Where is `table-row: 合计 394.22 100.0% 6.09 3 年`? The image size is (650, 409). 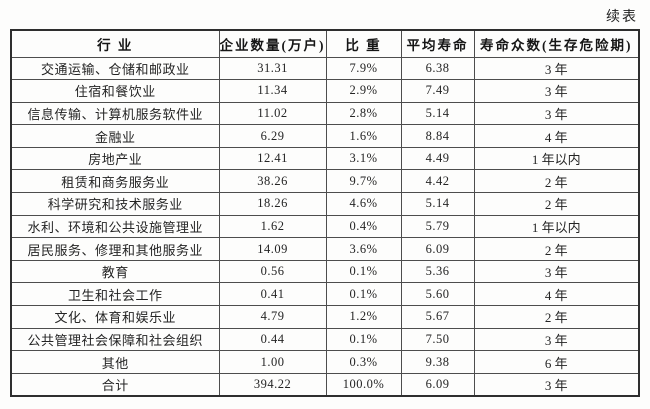
table-row: 合计 394.22 100.0% 6.09 3 年 is located at coordinates (325, 384).